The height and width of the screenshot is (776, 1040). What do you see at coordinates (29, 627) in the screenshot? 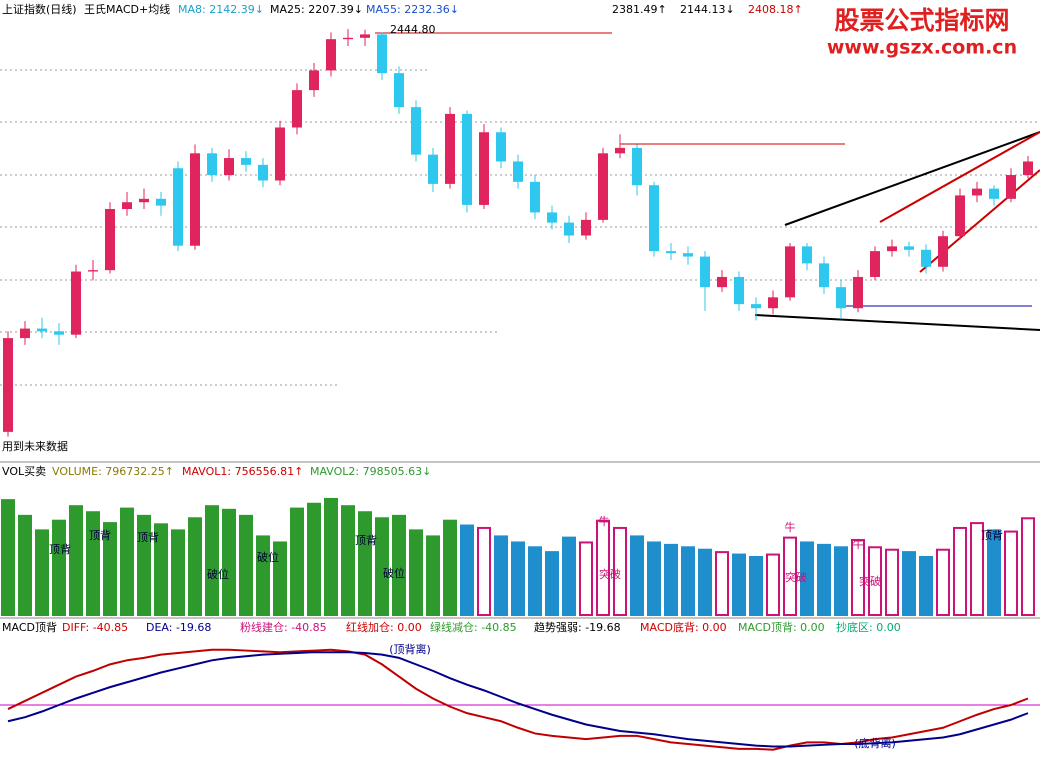
I see `panel-header: MACD顶背` at bounding box center [29, 627].